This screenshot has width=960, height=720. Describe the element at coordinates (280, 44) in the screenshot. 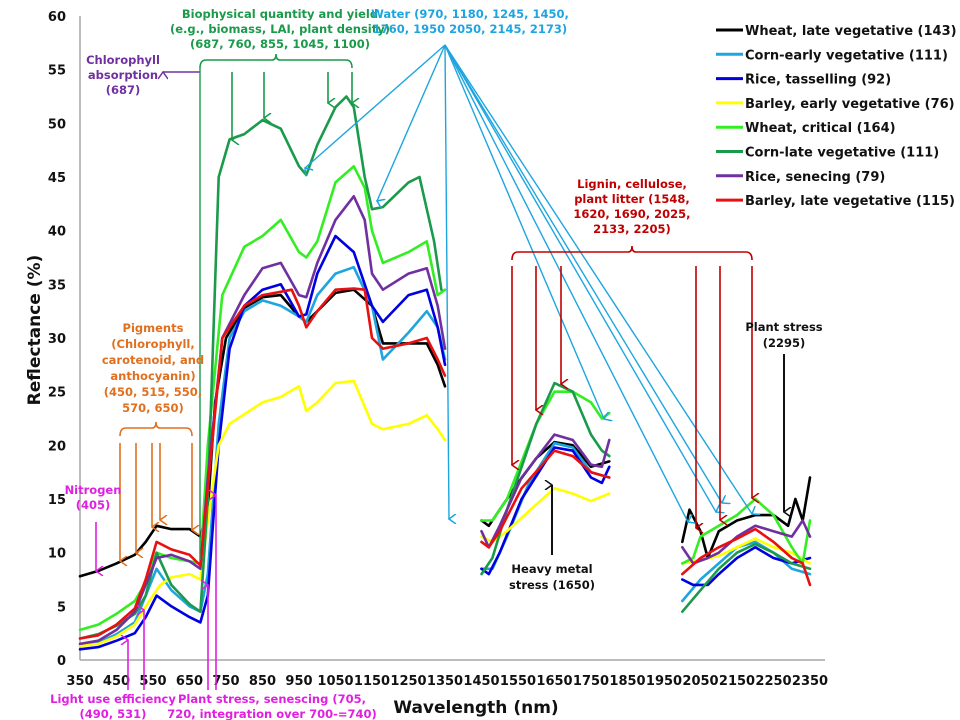

I see `annotation-biophysical-text: (687, 760, 855, 1045, 1100)` at that location.